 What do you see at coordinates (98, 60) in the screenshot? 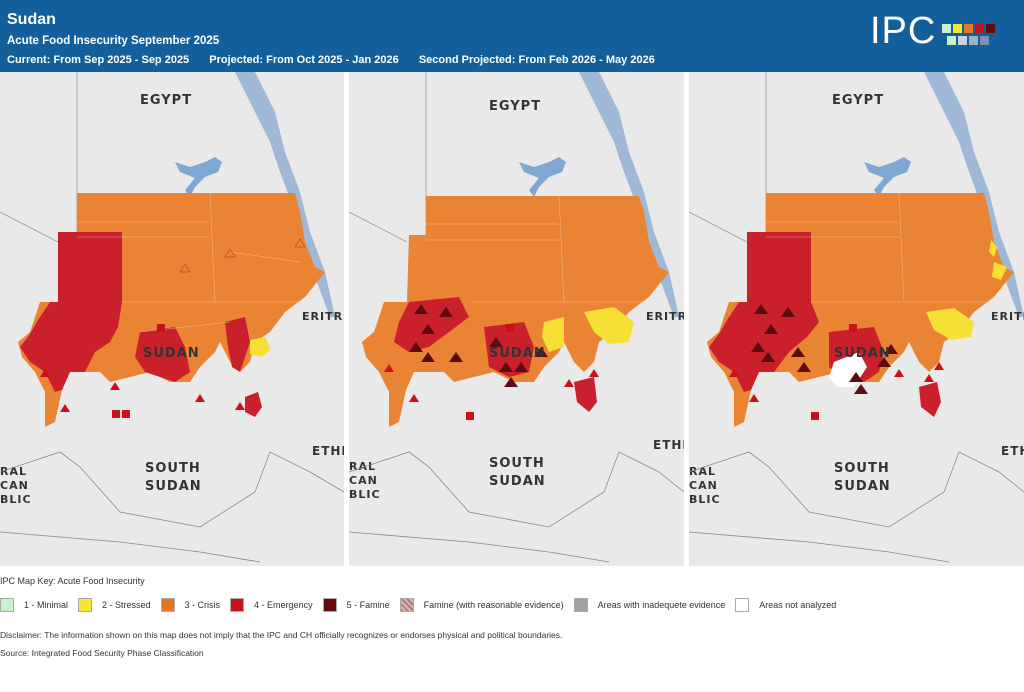
I see `current-period: Current: From Sep 2025 - Sep 2025` at bounding box center [98, 60].